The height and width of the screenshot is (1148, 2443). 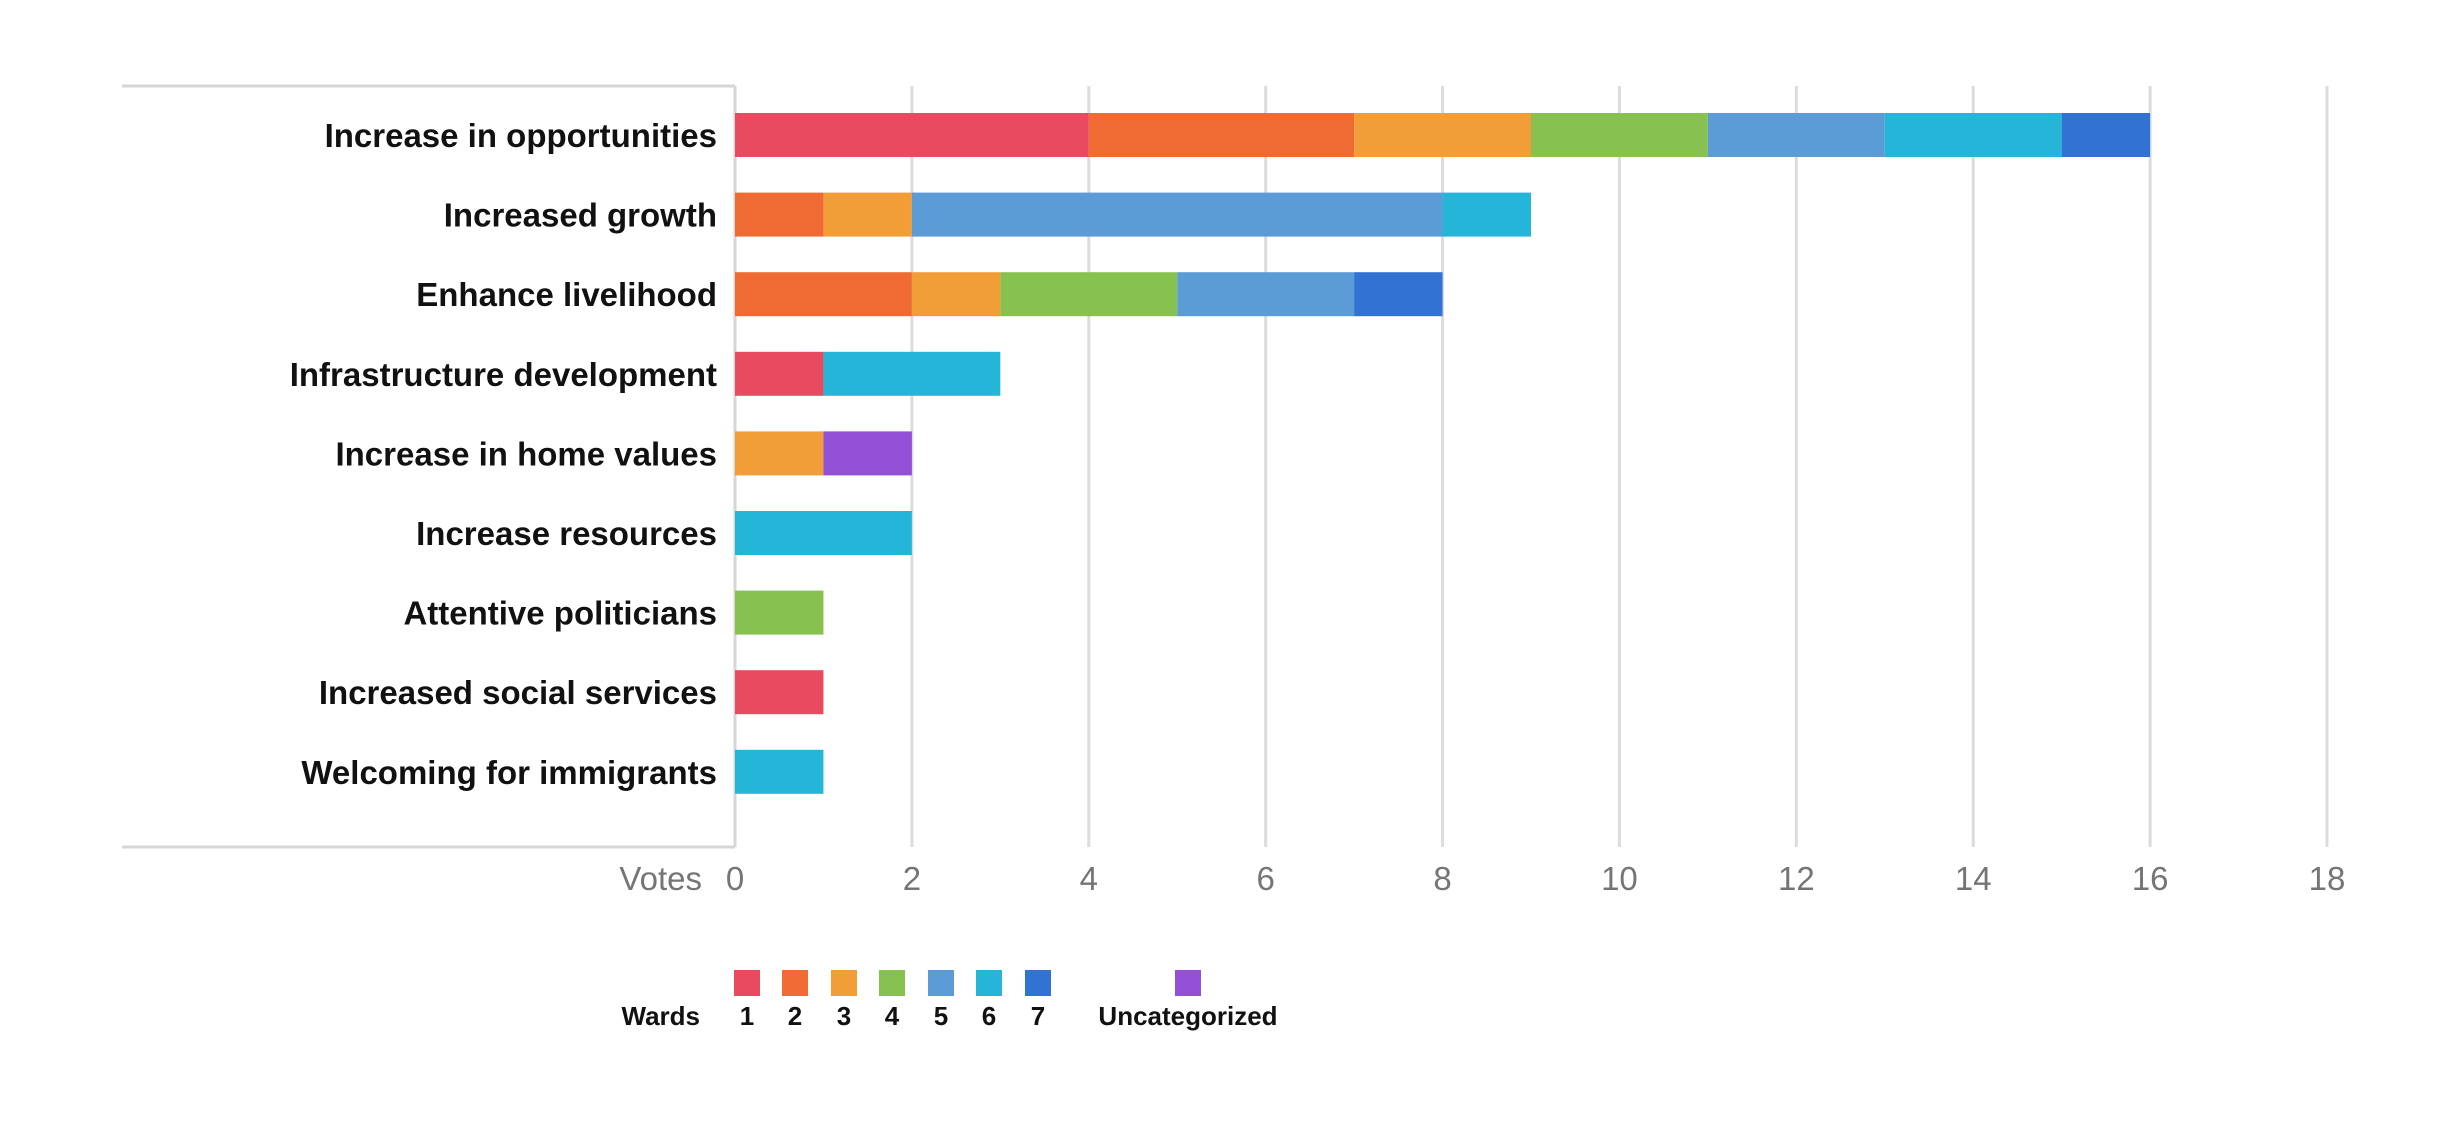 I want to click on category-label-increased-growth: Increased growth, so click(x=580, y=215).